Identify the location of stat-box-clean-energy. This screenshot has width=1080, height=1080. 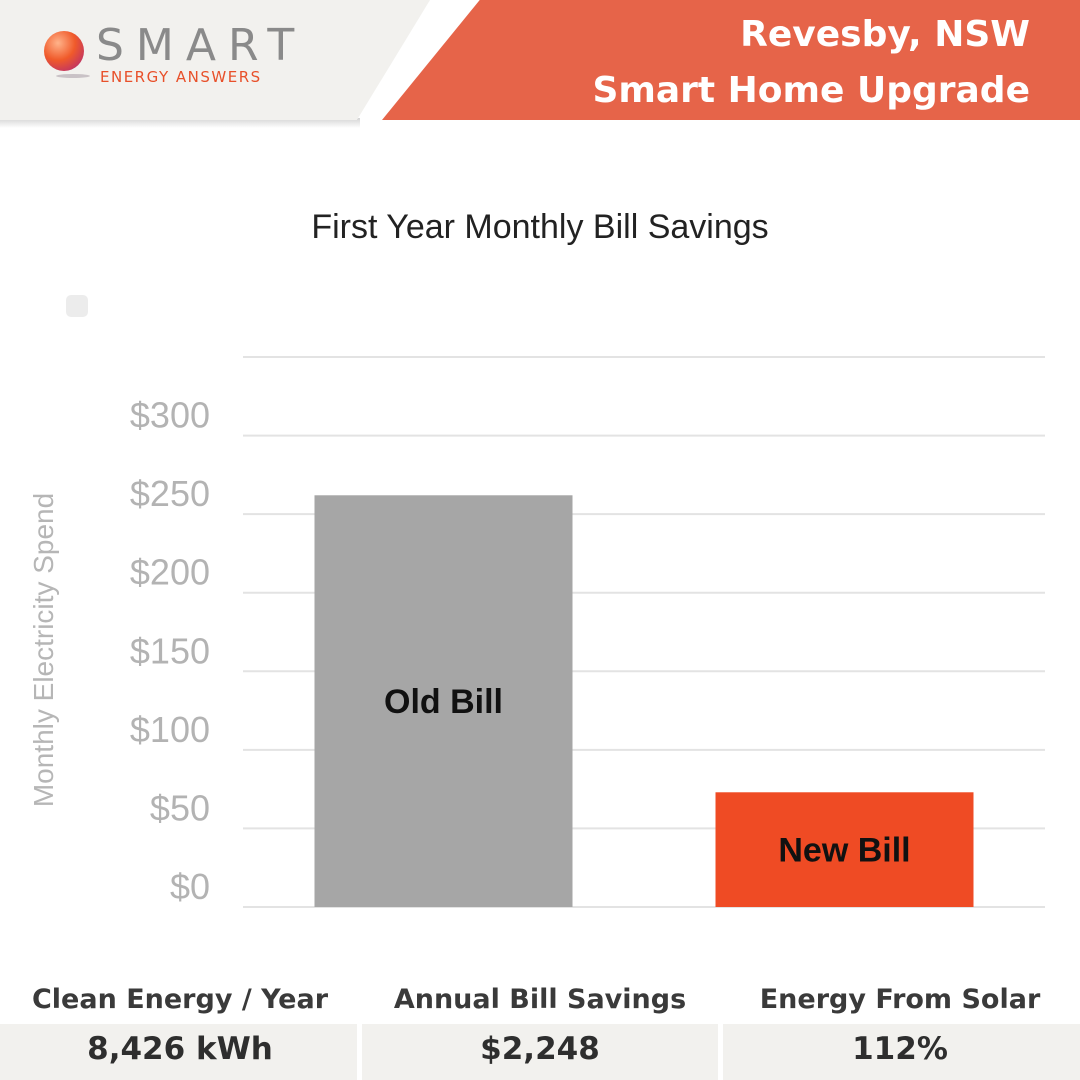
(178, 1052).